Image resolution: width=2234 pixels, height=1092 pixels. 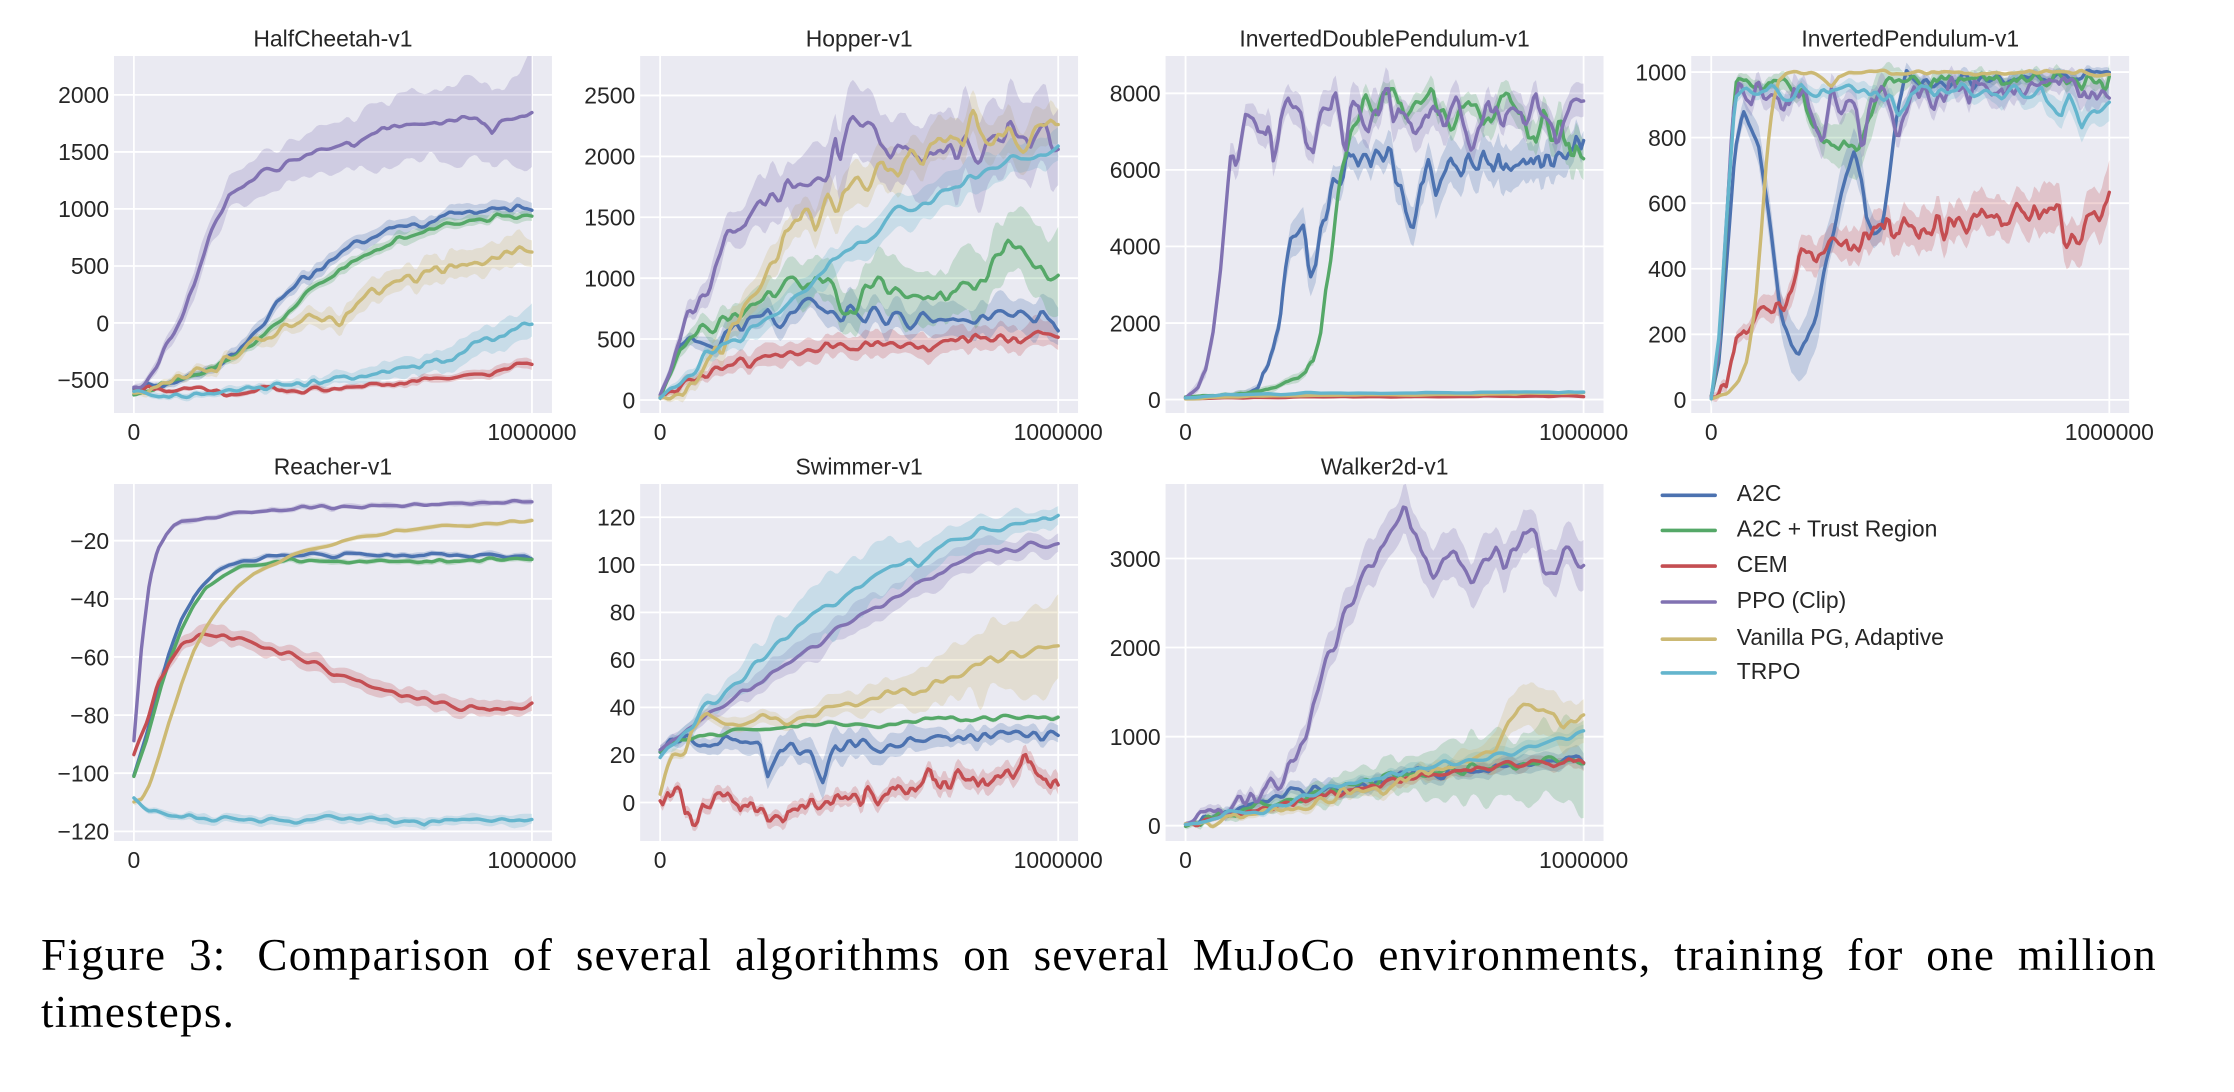 What do you see at coordinates (84, 774) in the screenshot?
I see `svg-text: −100` at bounding box center [84, 774].